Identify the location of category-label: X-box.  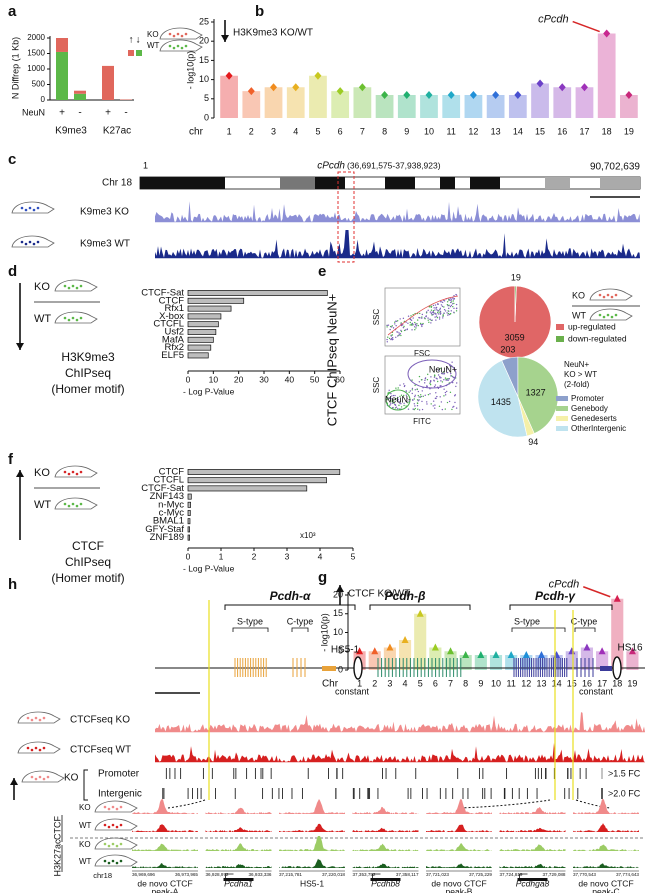
(171, 316).